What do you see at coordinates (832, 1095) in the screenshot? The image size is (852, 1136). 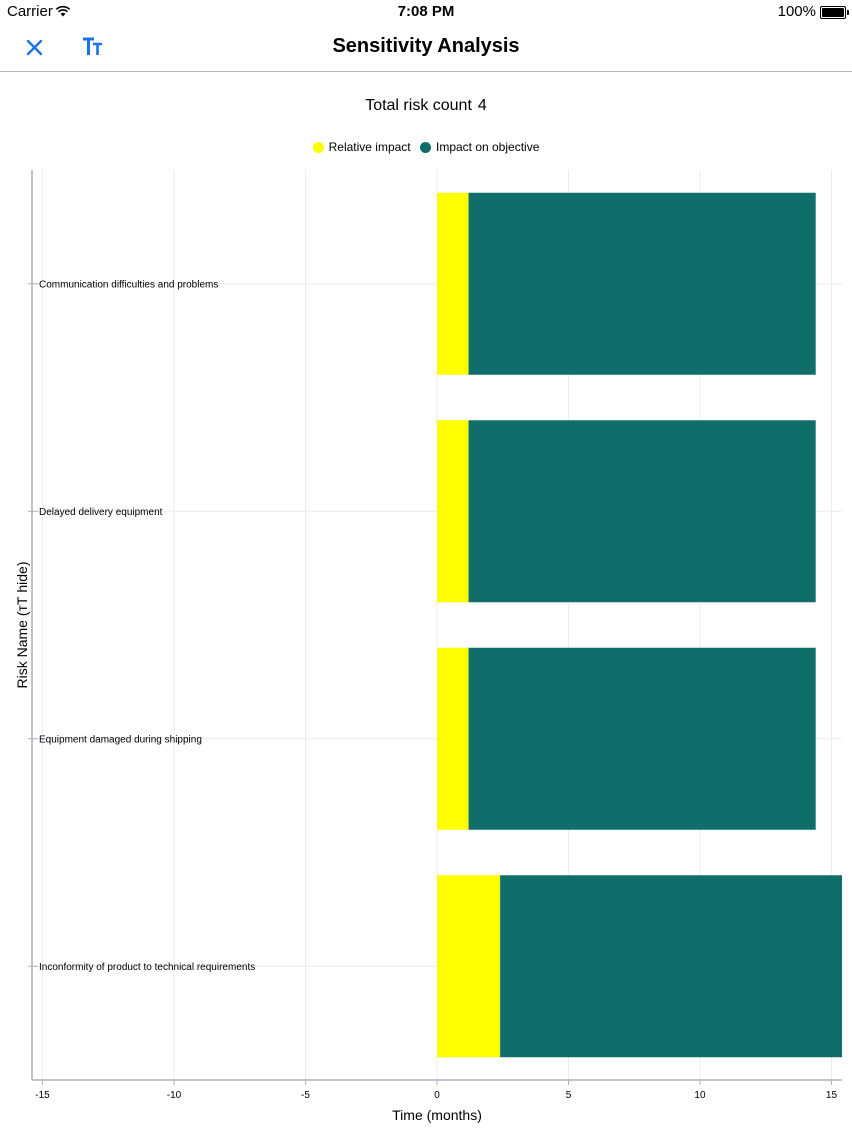 I see `x-tick-label: 15` at bounding box center [832, 1095].